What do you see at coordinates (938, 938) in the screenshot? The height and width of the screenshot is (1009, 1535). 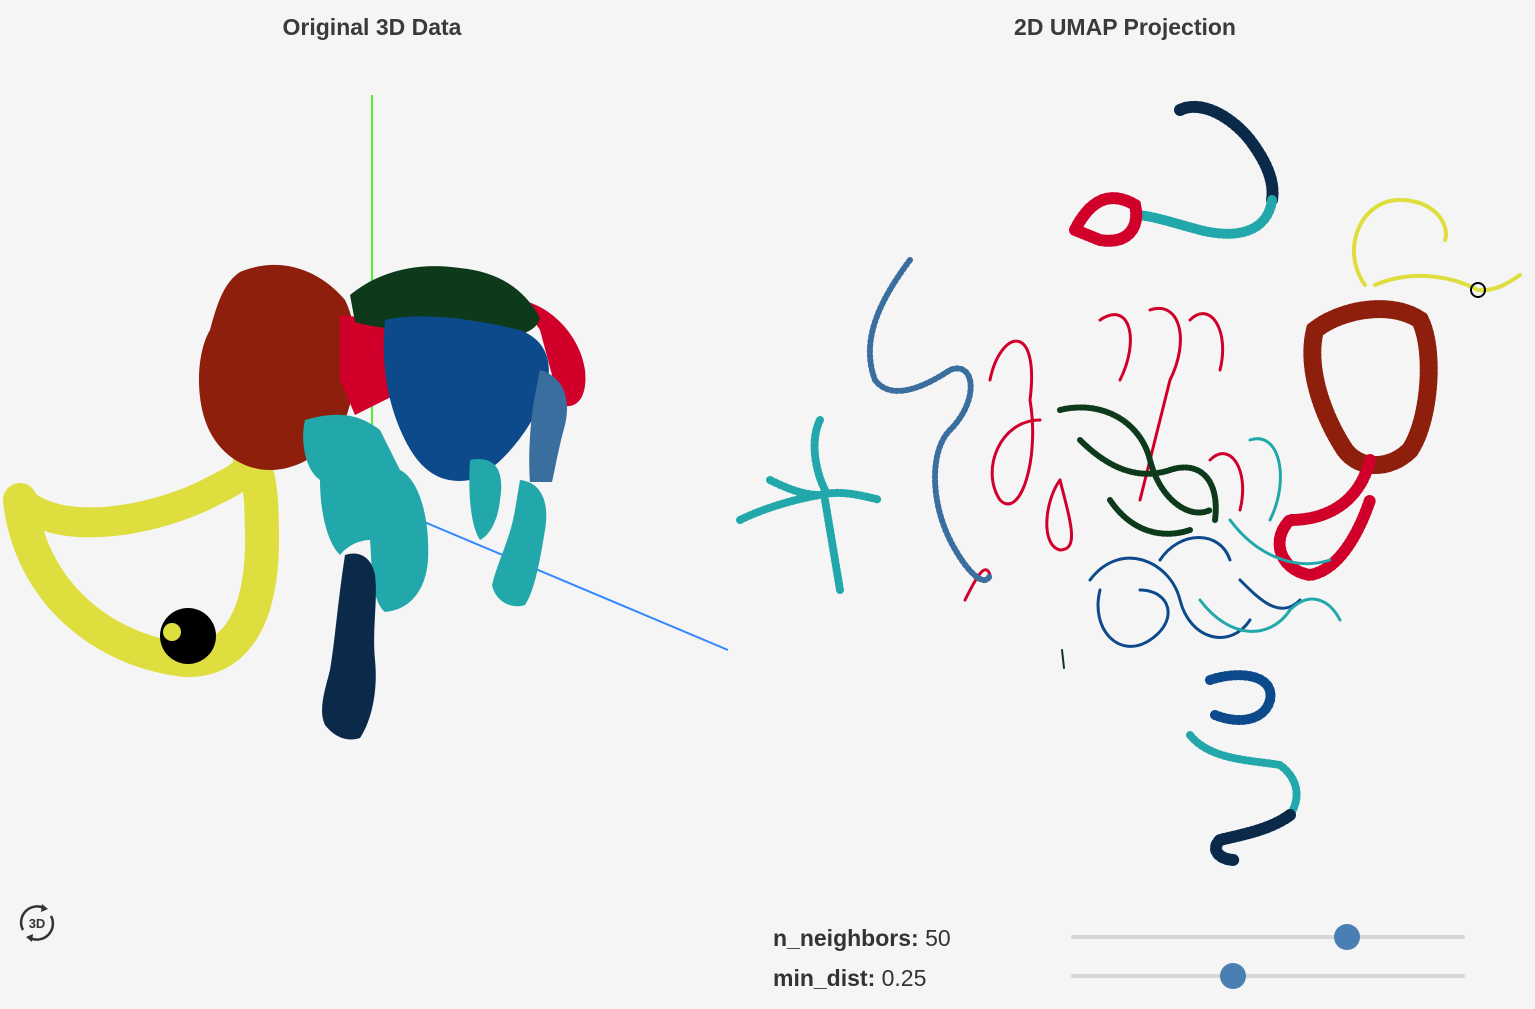 I see `n-neighbors-value: 50` at bounding box center [938, 938].